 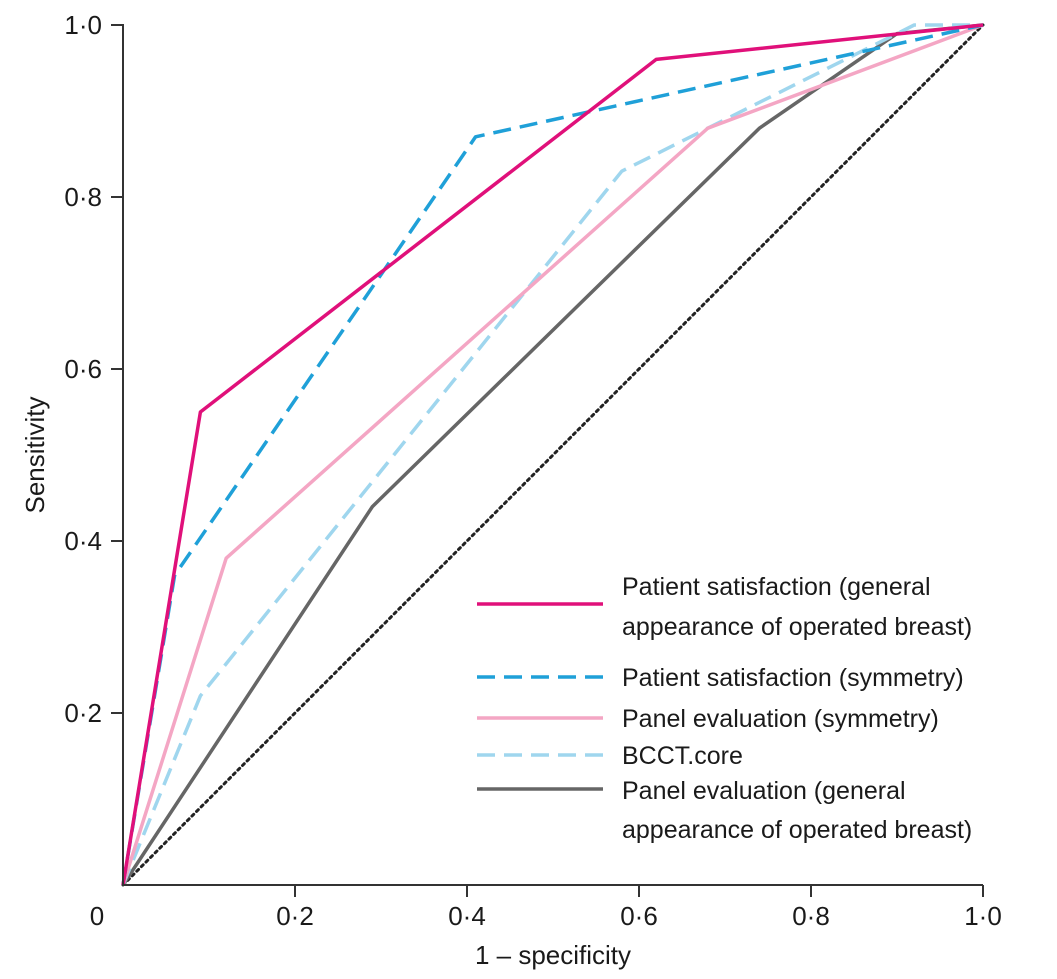 What do you see at coordinates (793, 678) in the screenshot?
I see `legend-label-patient-satisfaction-symmetry: Patient satisfaction (symmetry)` at bounding box center [793, 678].